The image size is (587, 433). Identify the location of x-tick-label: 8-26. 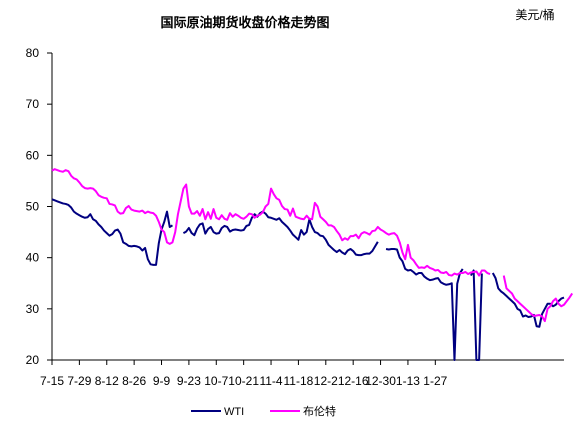
(134, 381).